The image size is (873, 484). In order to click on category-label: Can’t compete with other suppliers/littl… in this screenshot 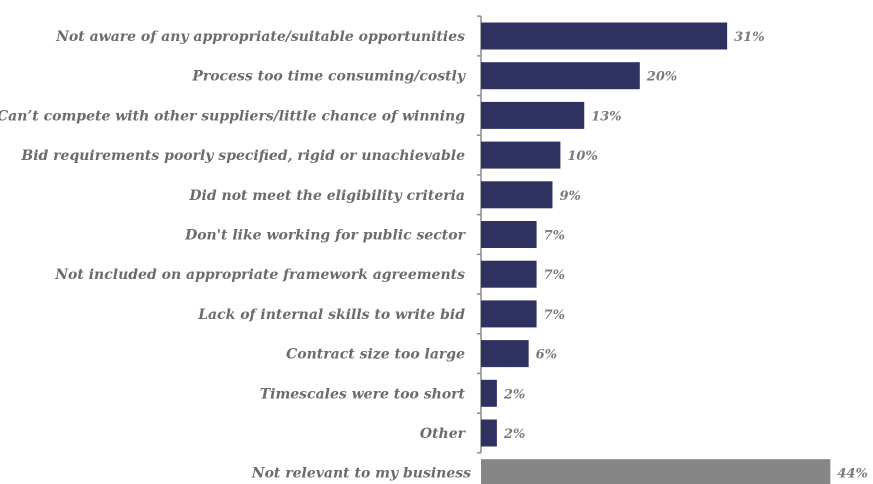, I will do `click(232, 116)`.